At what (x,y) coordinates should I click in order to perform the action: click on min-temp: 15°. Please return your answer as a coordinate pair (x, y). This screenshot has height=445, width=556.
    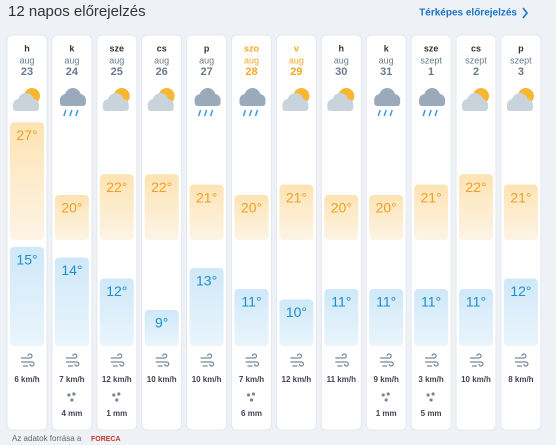
    Looking at the image, I should click on (26, 260).